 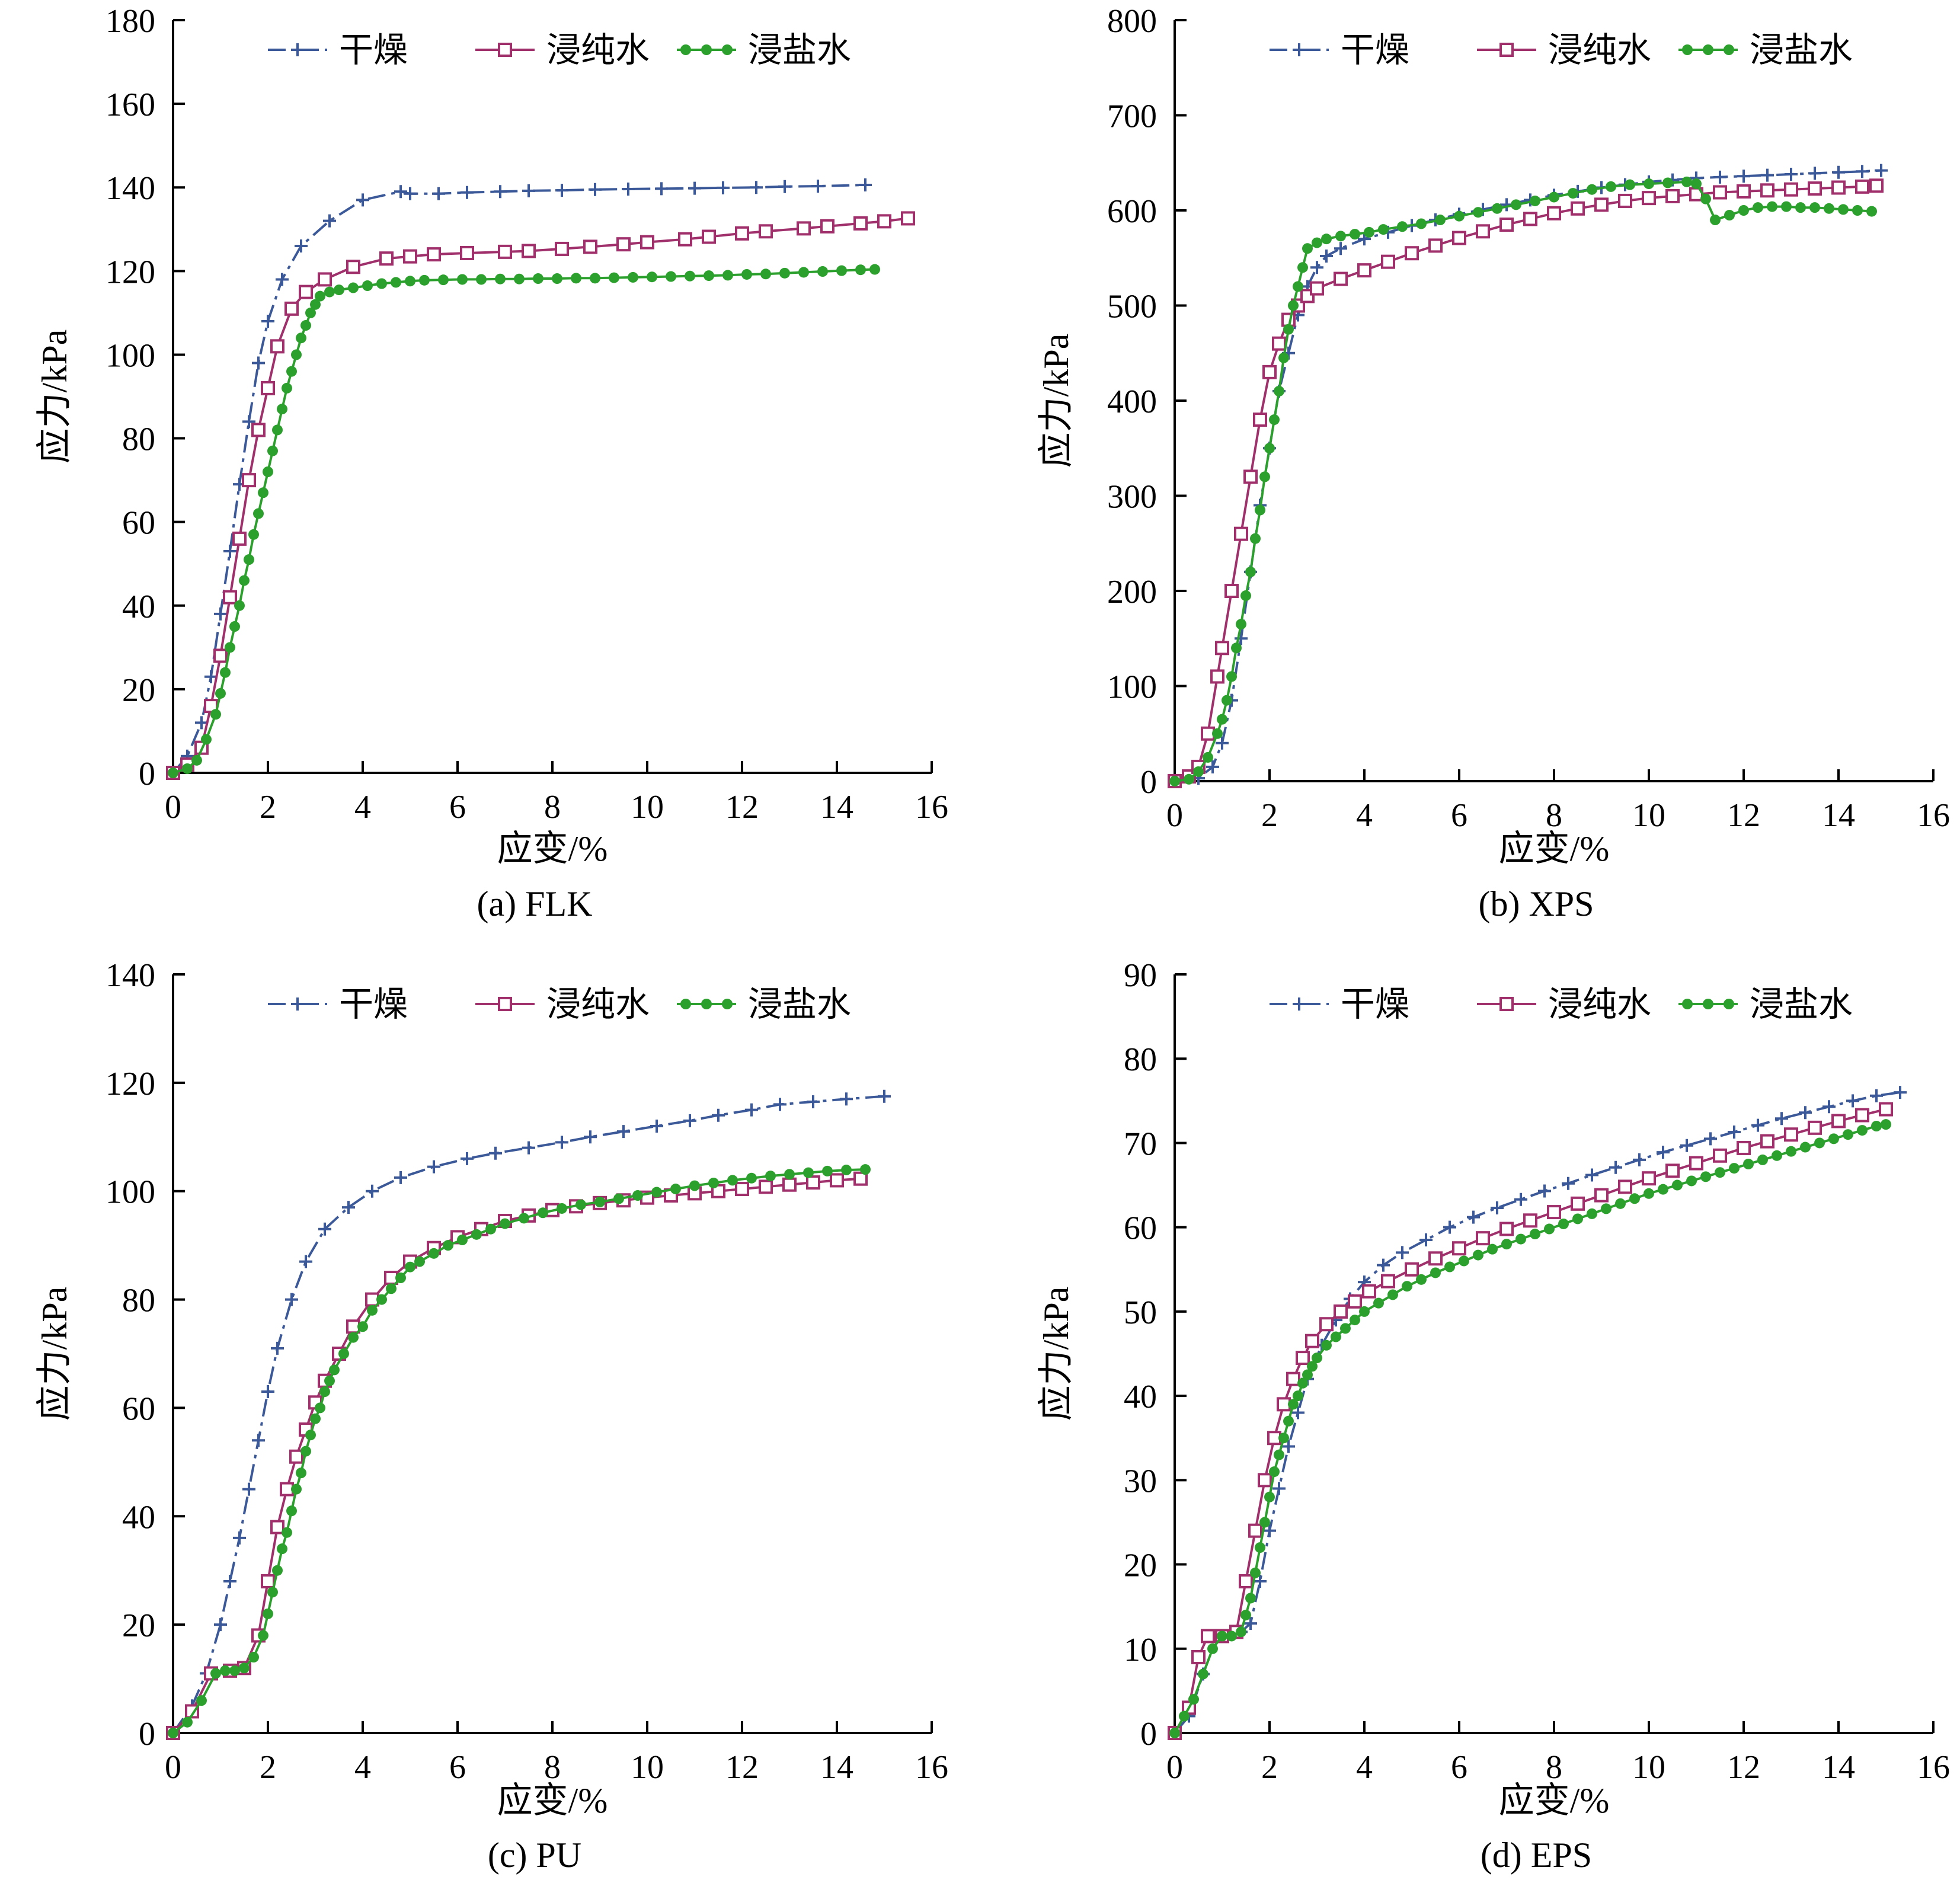 What do you see at coordinates (138, 1517) in the screenshot?
I see `y-tick-label: 40` at bounding box center [138, 1517].